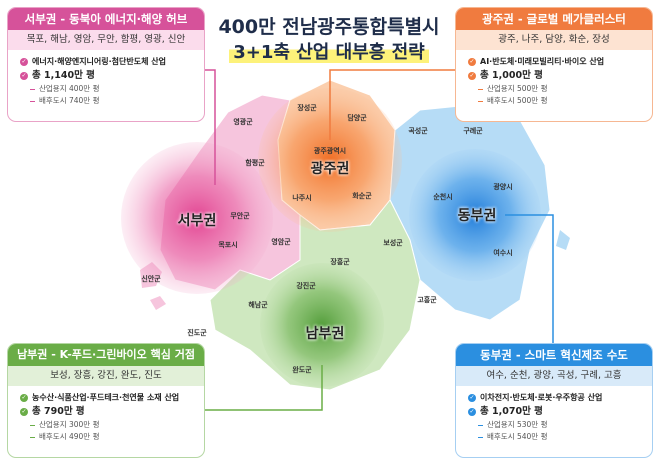  What do you see at coordinates (264, 388) in the screenshot?
I see `south-connector` at bounding box center [264, 388].